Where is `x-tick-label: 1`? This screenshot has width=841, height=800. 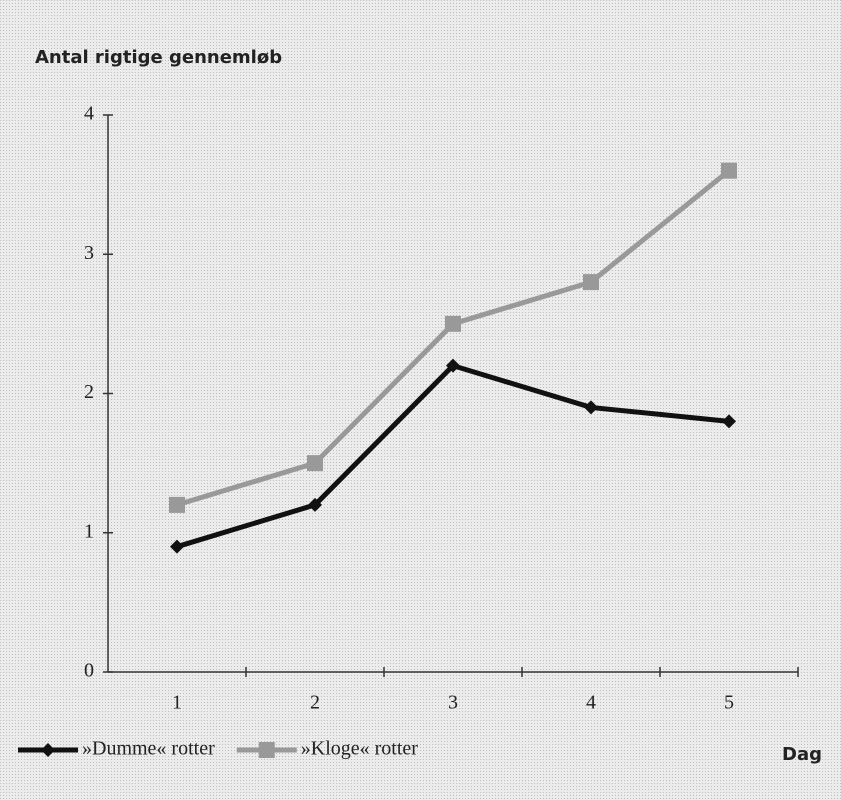 x-tick-label: 1 is located at coordinates (177, 703).